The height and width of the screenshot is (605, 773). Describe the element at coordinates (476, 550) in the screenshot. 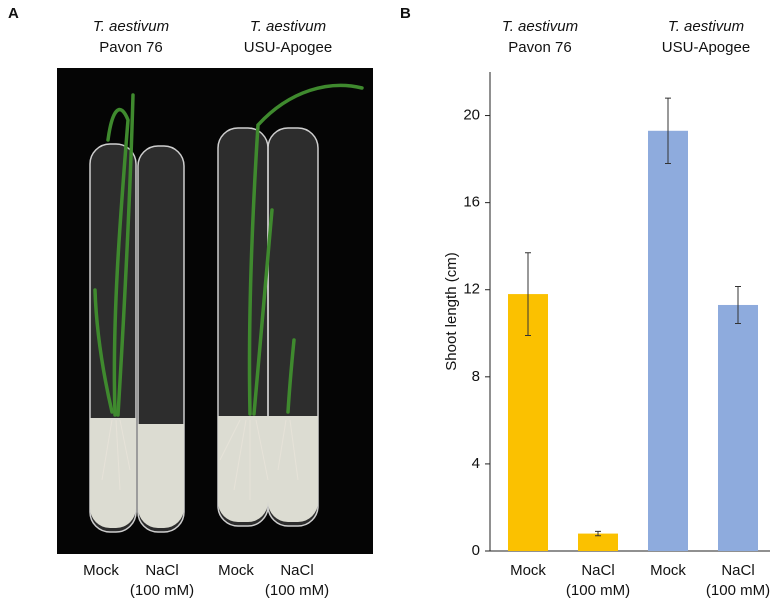

I see `y-tick-label: 0` at that location.